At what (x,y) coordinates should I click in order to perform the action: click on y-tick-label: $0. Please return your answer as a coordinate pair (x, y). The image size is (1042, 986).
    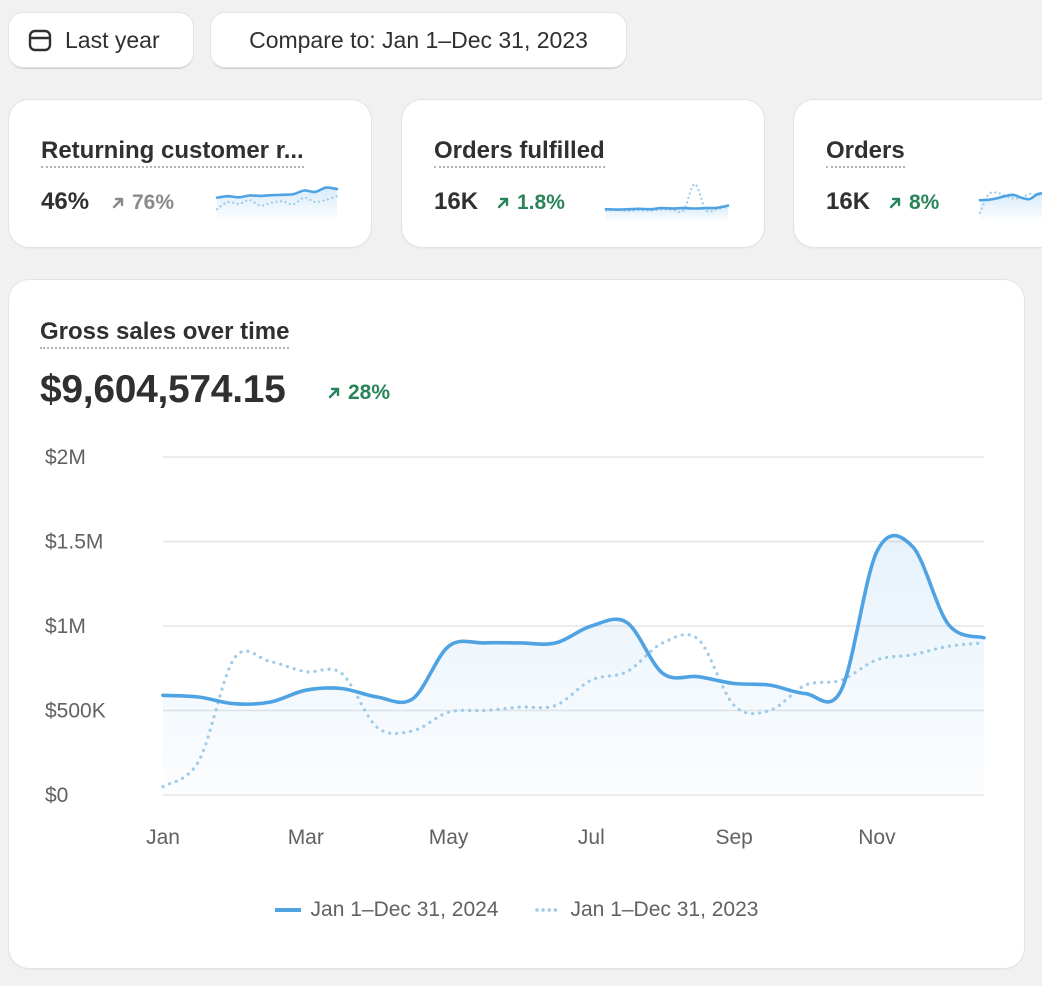
    Looking at the image, I should click on (56, 795).